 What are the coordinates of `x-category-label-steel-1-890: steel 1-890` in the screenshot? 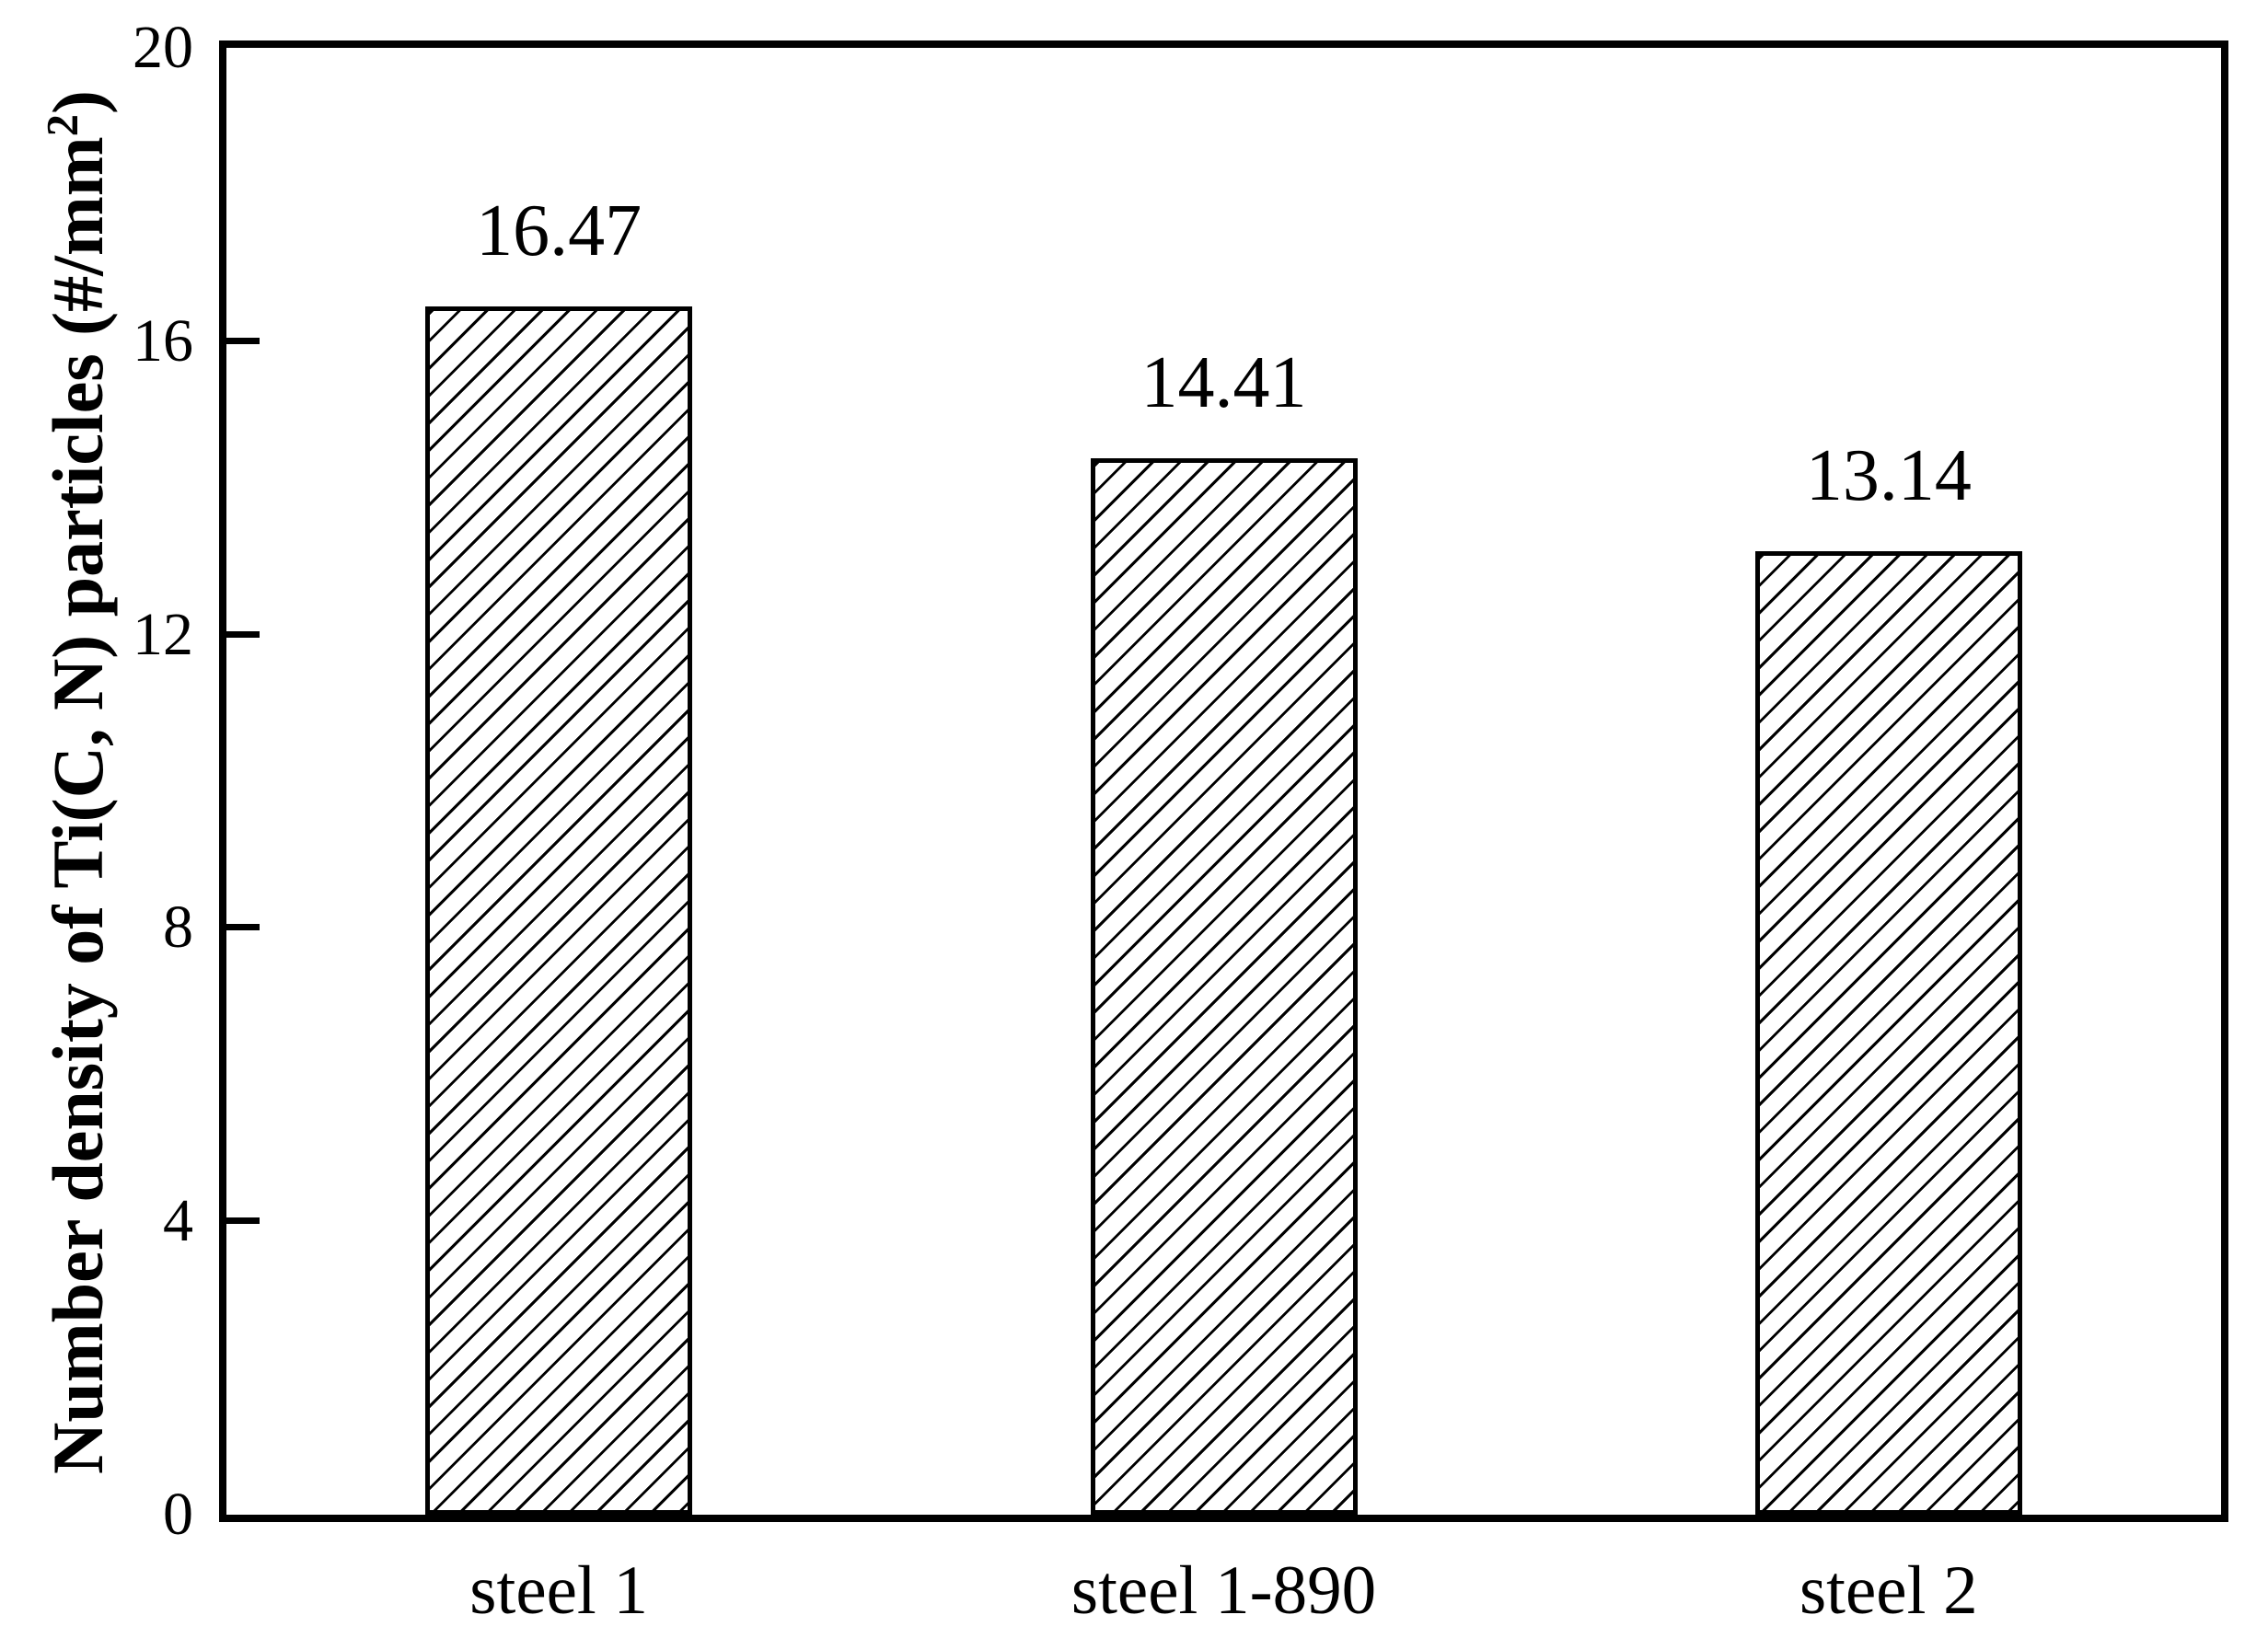 It's located at (1223, 1590).